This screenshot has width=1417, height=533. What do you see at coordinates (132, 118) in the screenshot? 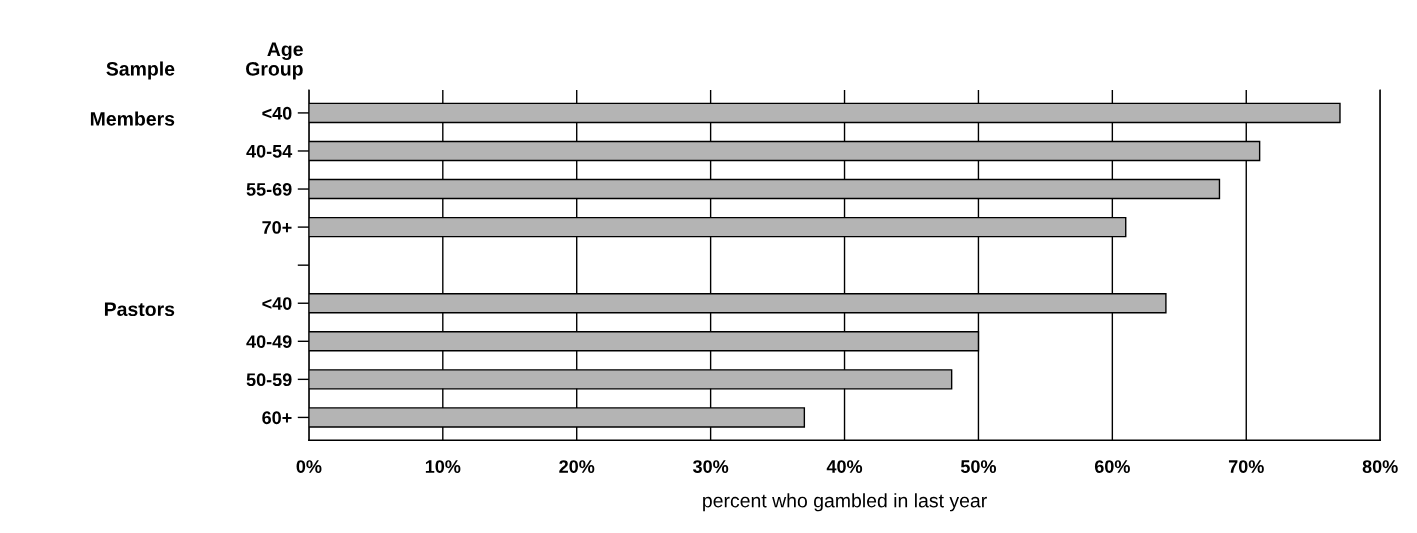
I see `text: Members` at bounding box center [132, 118].